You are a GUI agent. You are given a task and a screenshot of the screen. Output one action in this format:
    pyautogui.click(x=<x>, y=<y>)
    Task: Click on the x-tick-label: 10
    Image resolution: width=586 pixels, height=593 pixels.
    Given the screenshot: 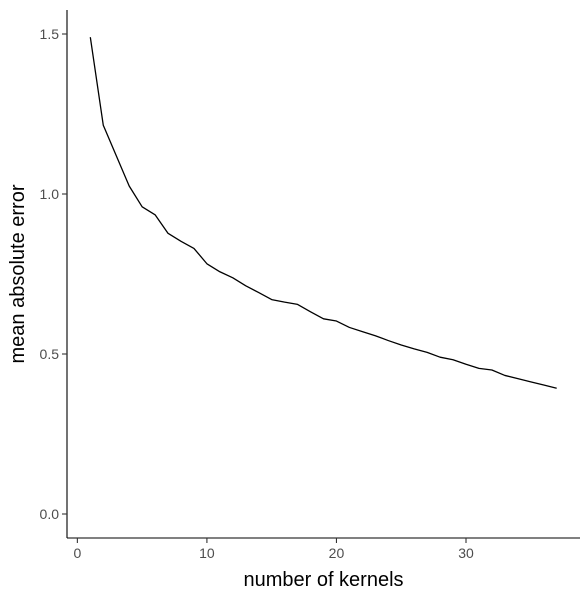 What is the action you would take?
    pyautogui.click(x=207, y=553)
    